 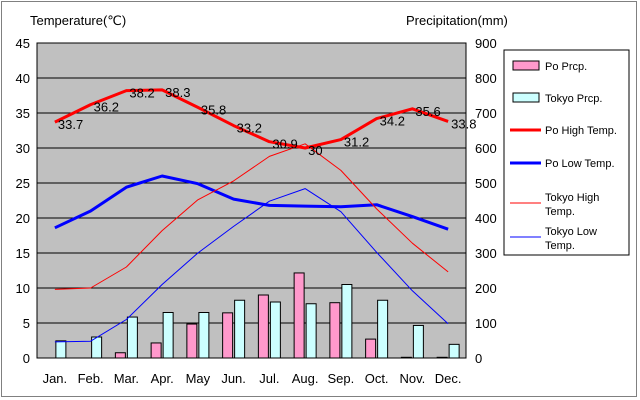 I want to click on legend-box, so click(x=566, y=152).